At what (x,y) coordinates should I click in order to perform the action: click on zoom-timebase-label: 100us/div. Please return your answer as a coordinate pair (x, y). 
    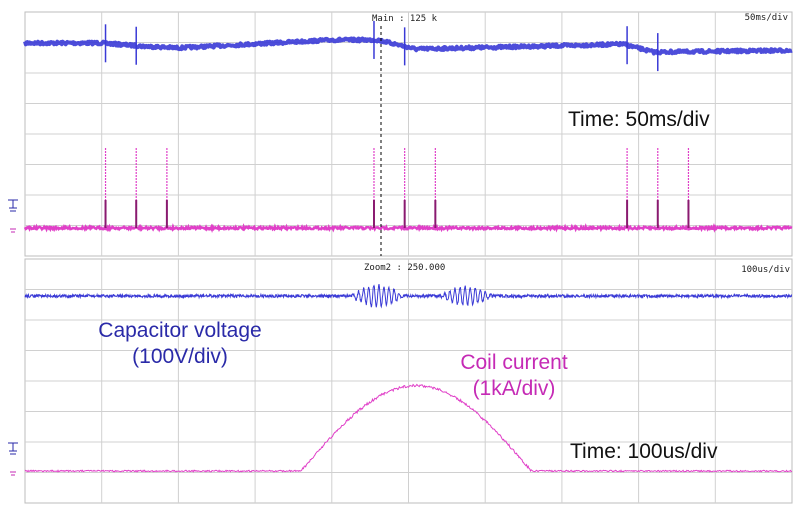
    Looking at the image, I should click on (765, 270).